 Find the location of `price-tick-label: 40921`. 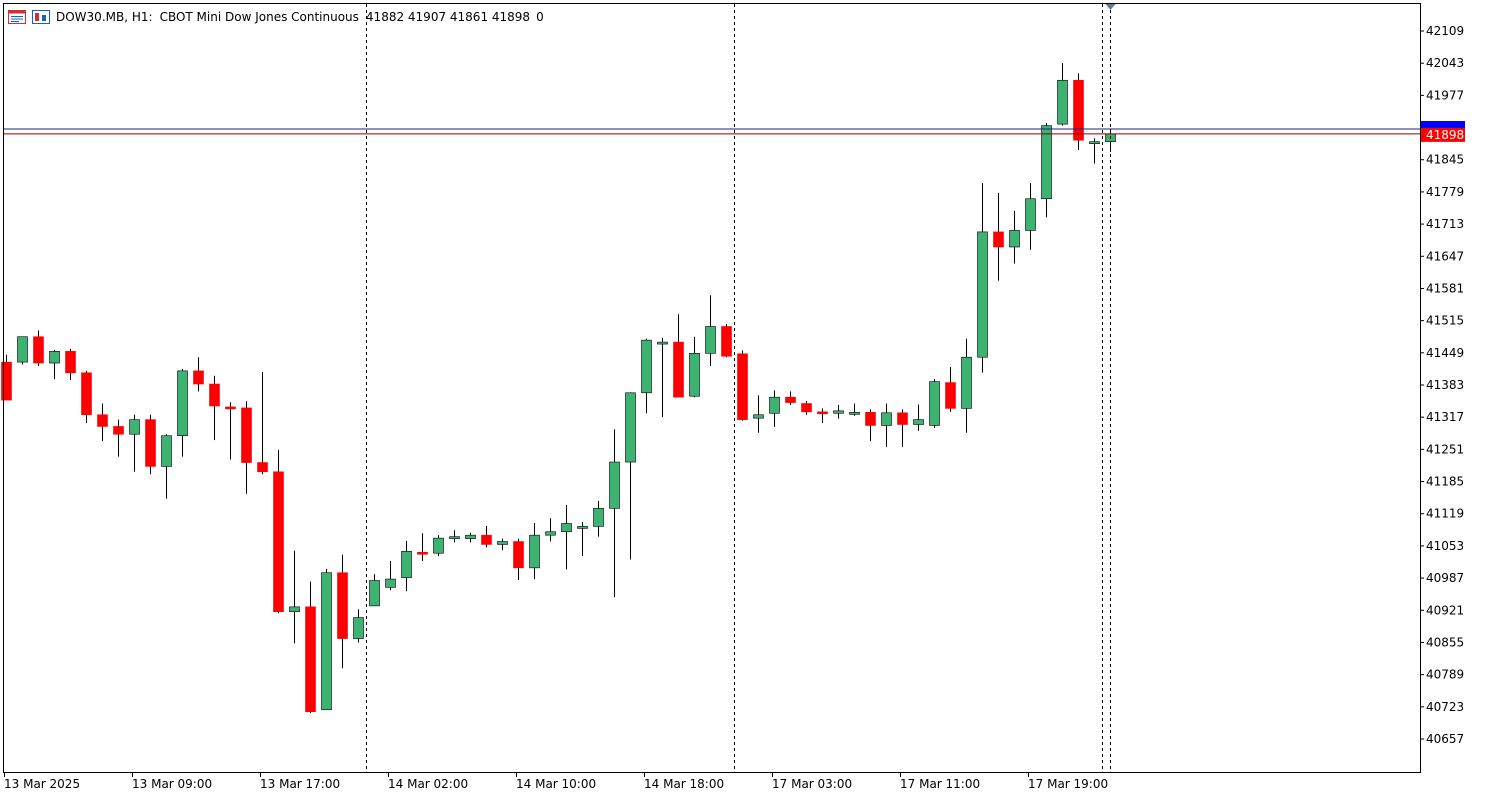

price-tick-label: 40921 is located at coordinates (1445, 610).